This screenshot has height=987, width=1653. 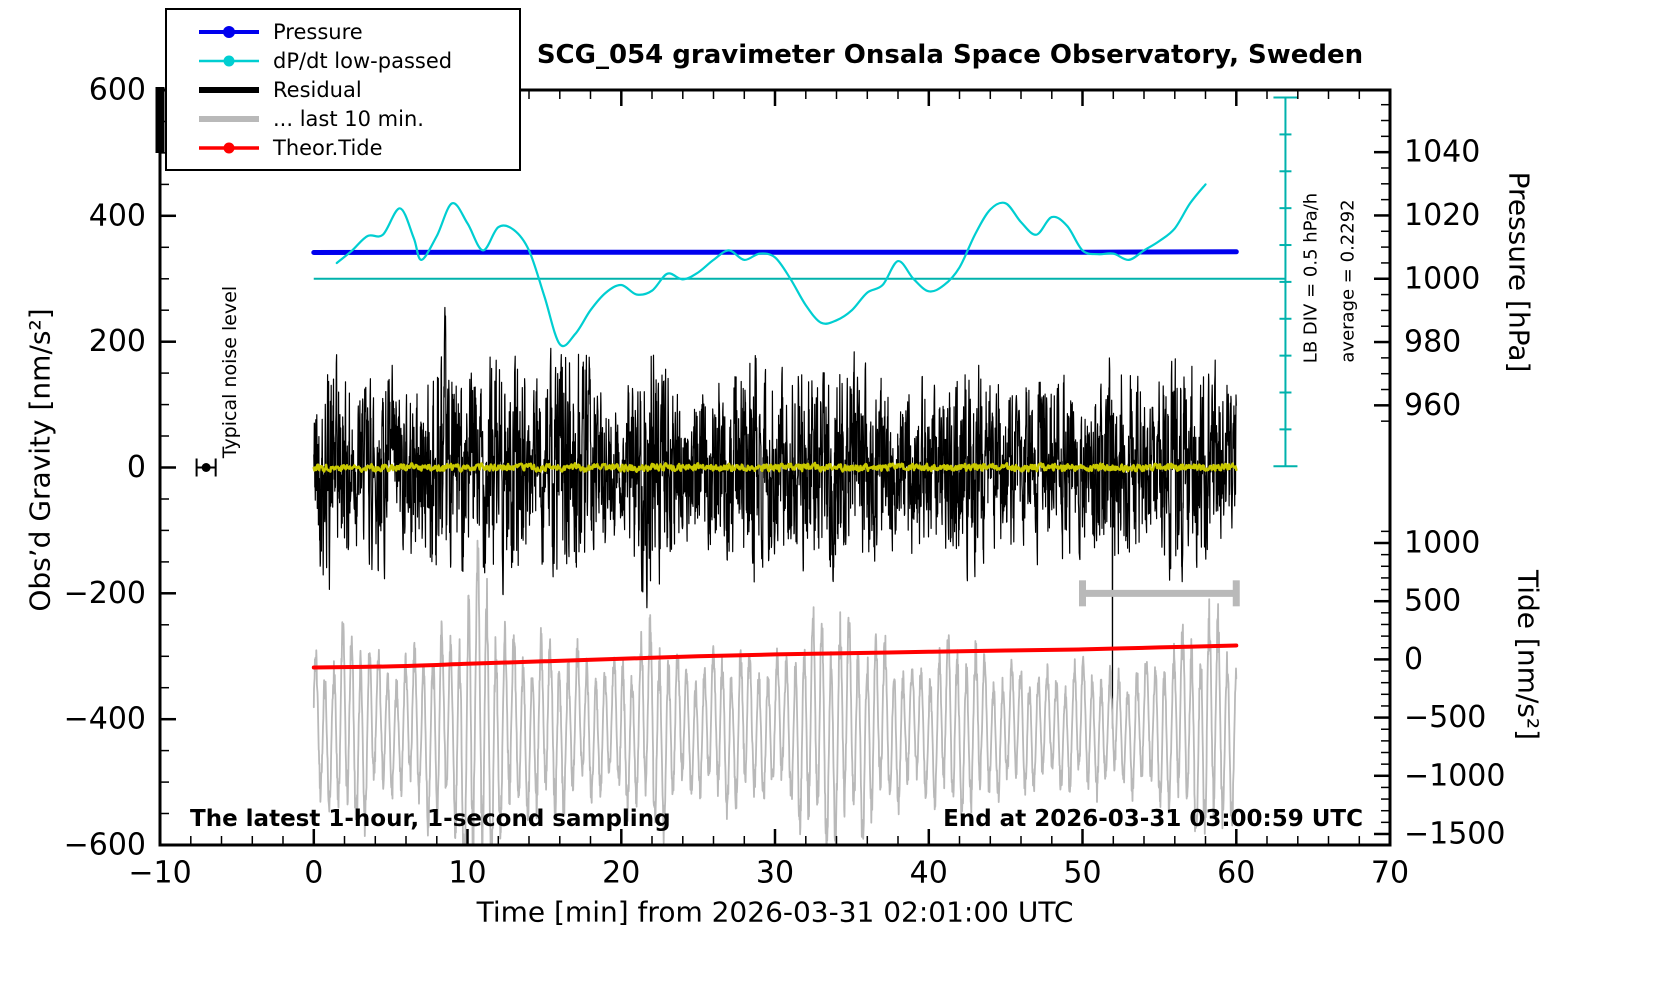 I want to click on legend-item-theor-tide: Theor.Tide, so click(x=358, y=147).